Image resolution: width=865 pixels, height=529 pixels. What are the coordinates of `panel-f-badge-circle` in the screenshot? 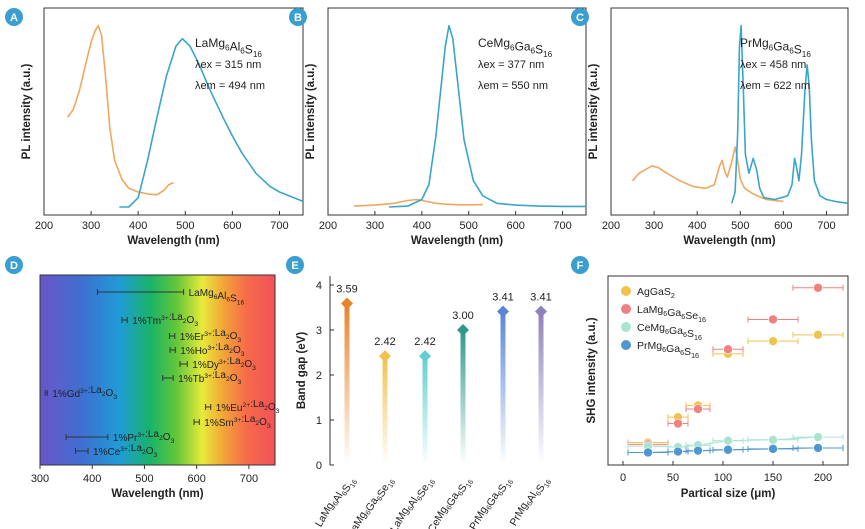 It's located at (580, 265).